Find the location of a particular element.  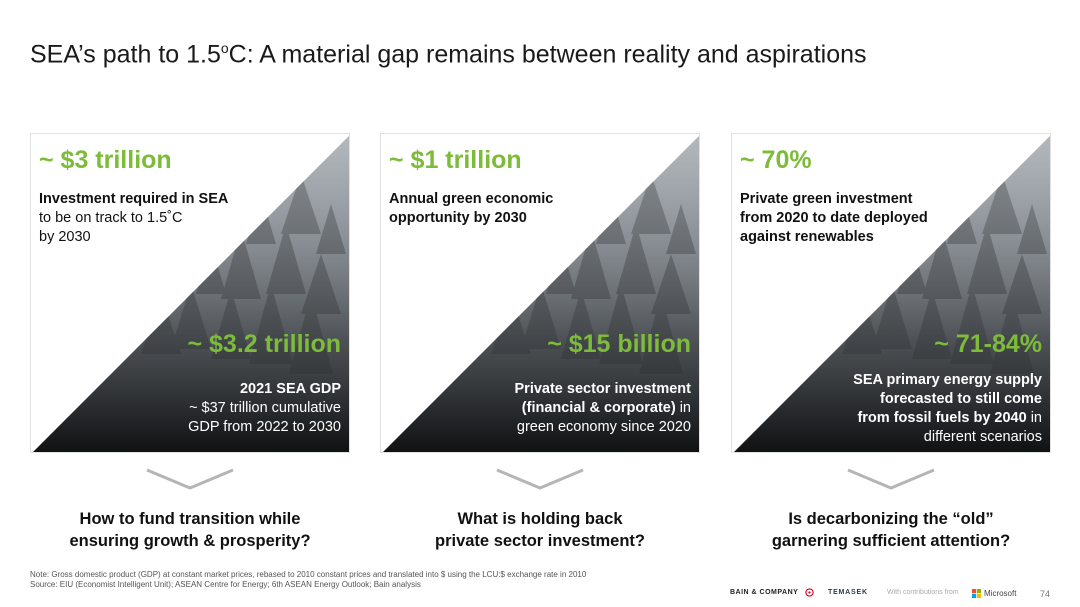

page-number: 74 is located at coordinates (1045, 594).